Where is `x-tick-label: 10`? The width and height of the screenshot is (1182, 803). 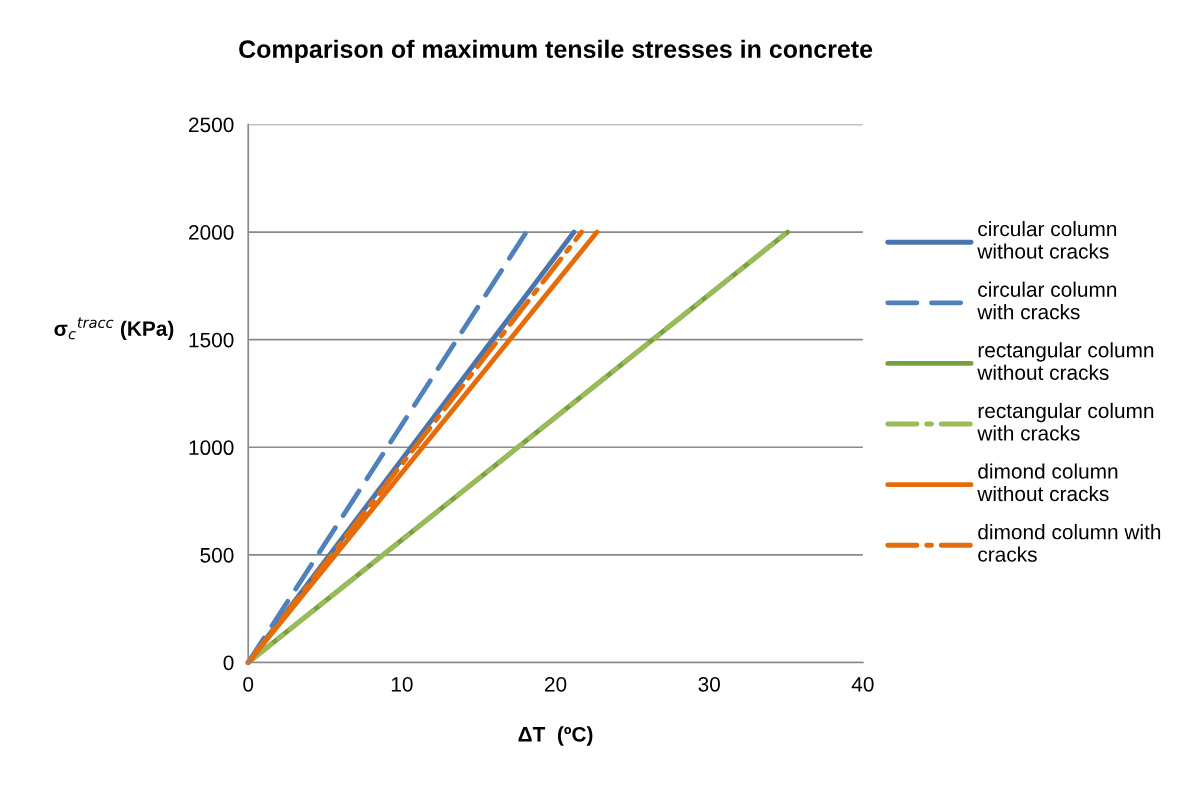 x-tick-label: 10 is located at coordinates (402, 684).